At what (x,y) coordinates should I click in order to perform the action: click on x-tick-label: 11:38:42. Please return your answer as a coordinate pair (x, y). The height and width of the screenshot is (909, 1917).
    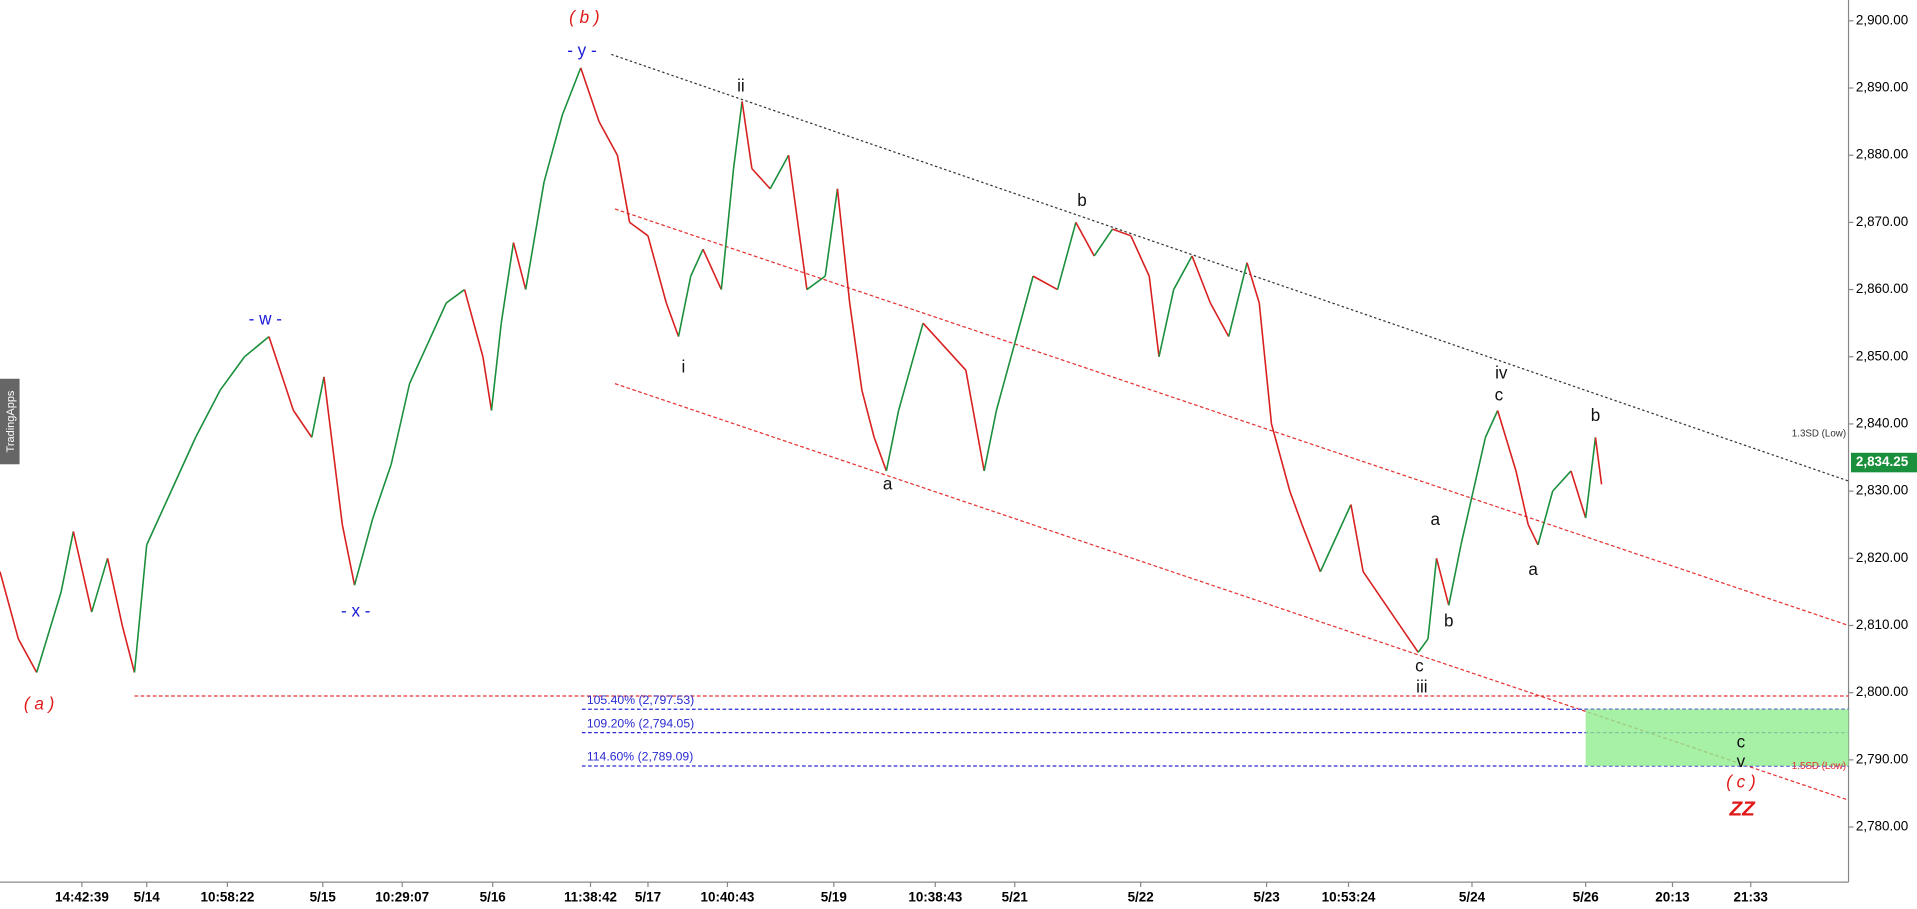
    Looking at the image, I should click on (590, 897).